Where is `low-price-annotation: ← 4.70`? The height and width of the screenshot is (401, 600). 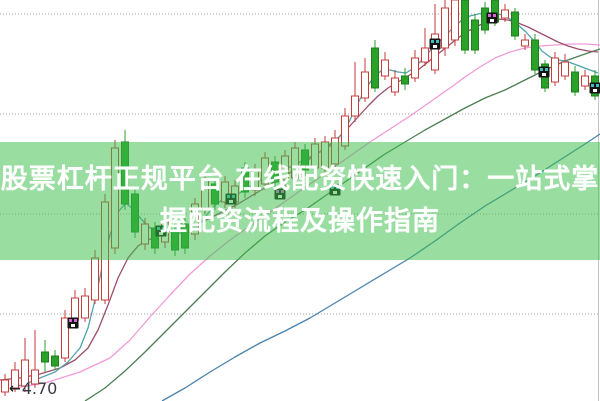
low-price-annotation: ← 4.70 is located at coordinates (33, 388).